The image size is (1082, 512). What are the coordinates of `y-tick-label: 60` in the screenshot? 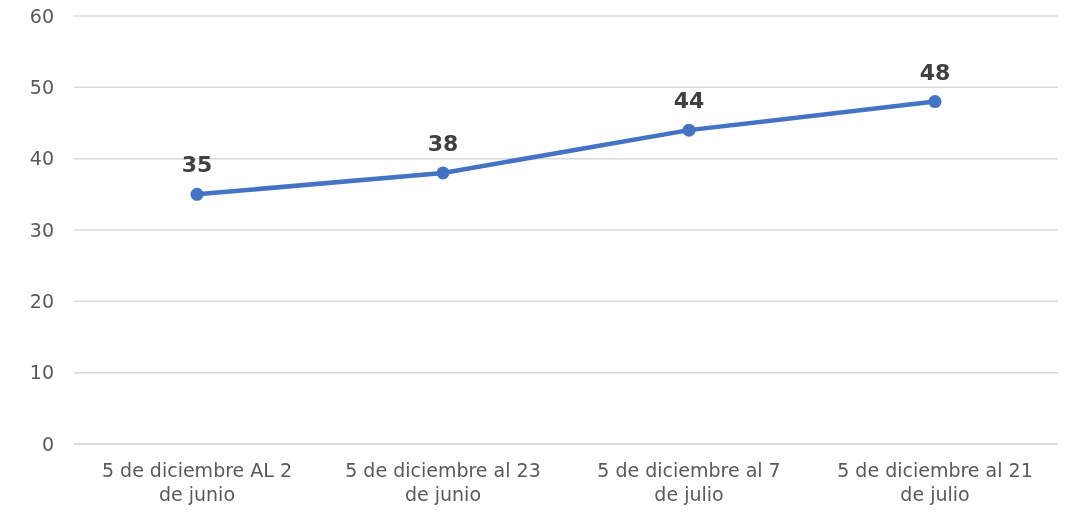 It's located at (41, 15).